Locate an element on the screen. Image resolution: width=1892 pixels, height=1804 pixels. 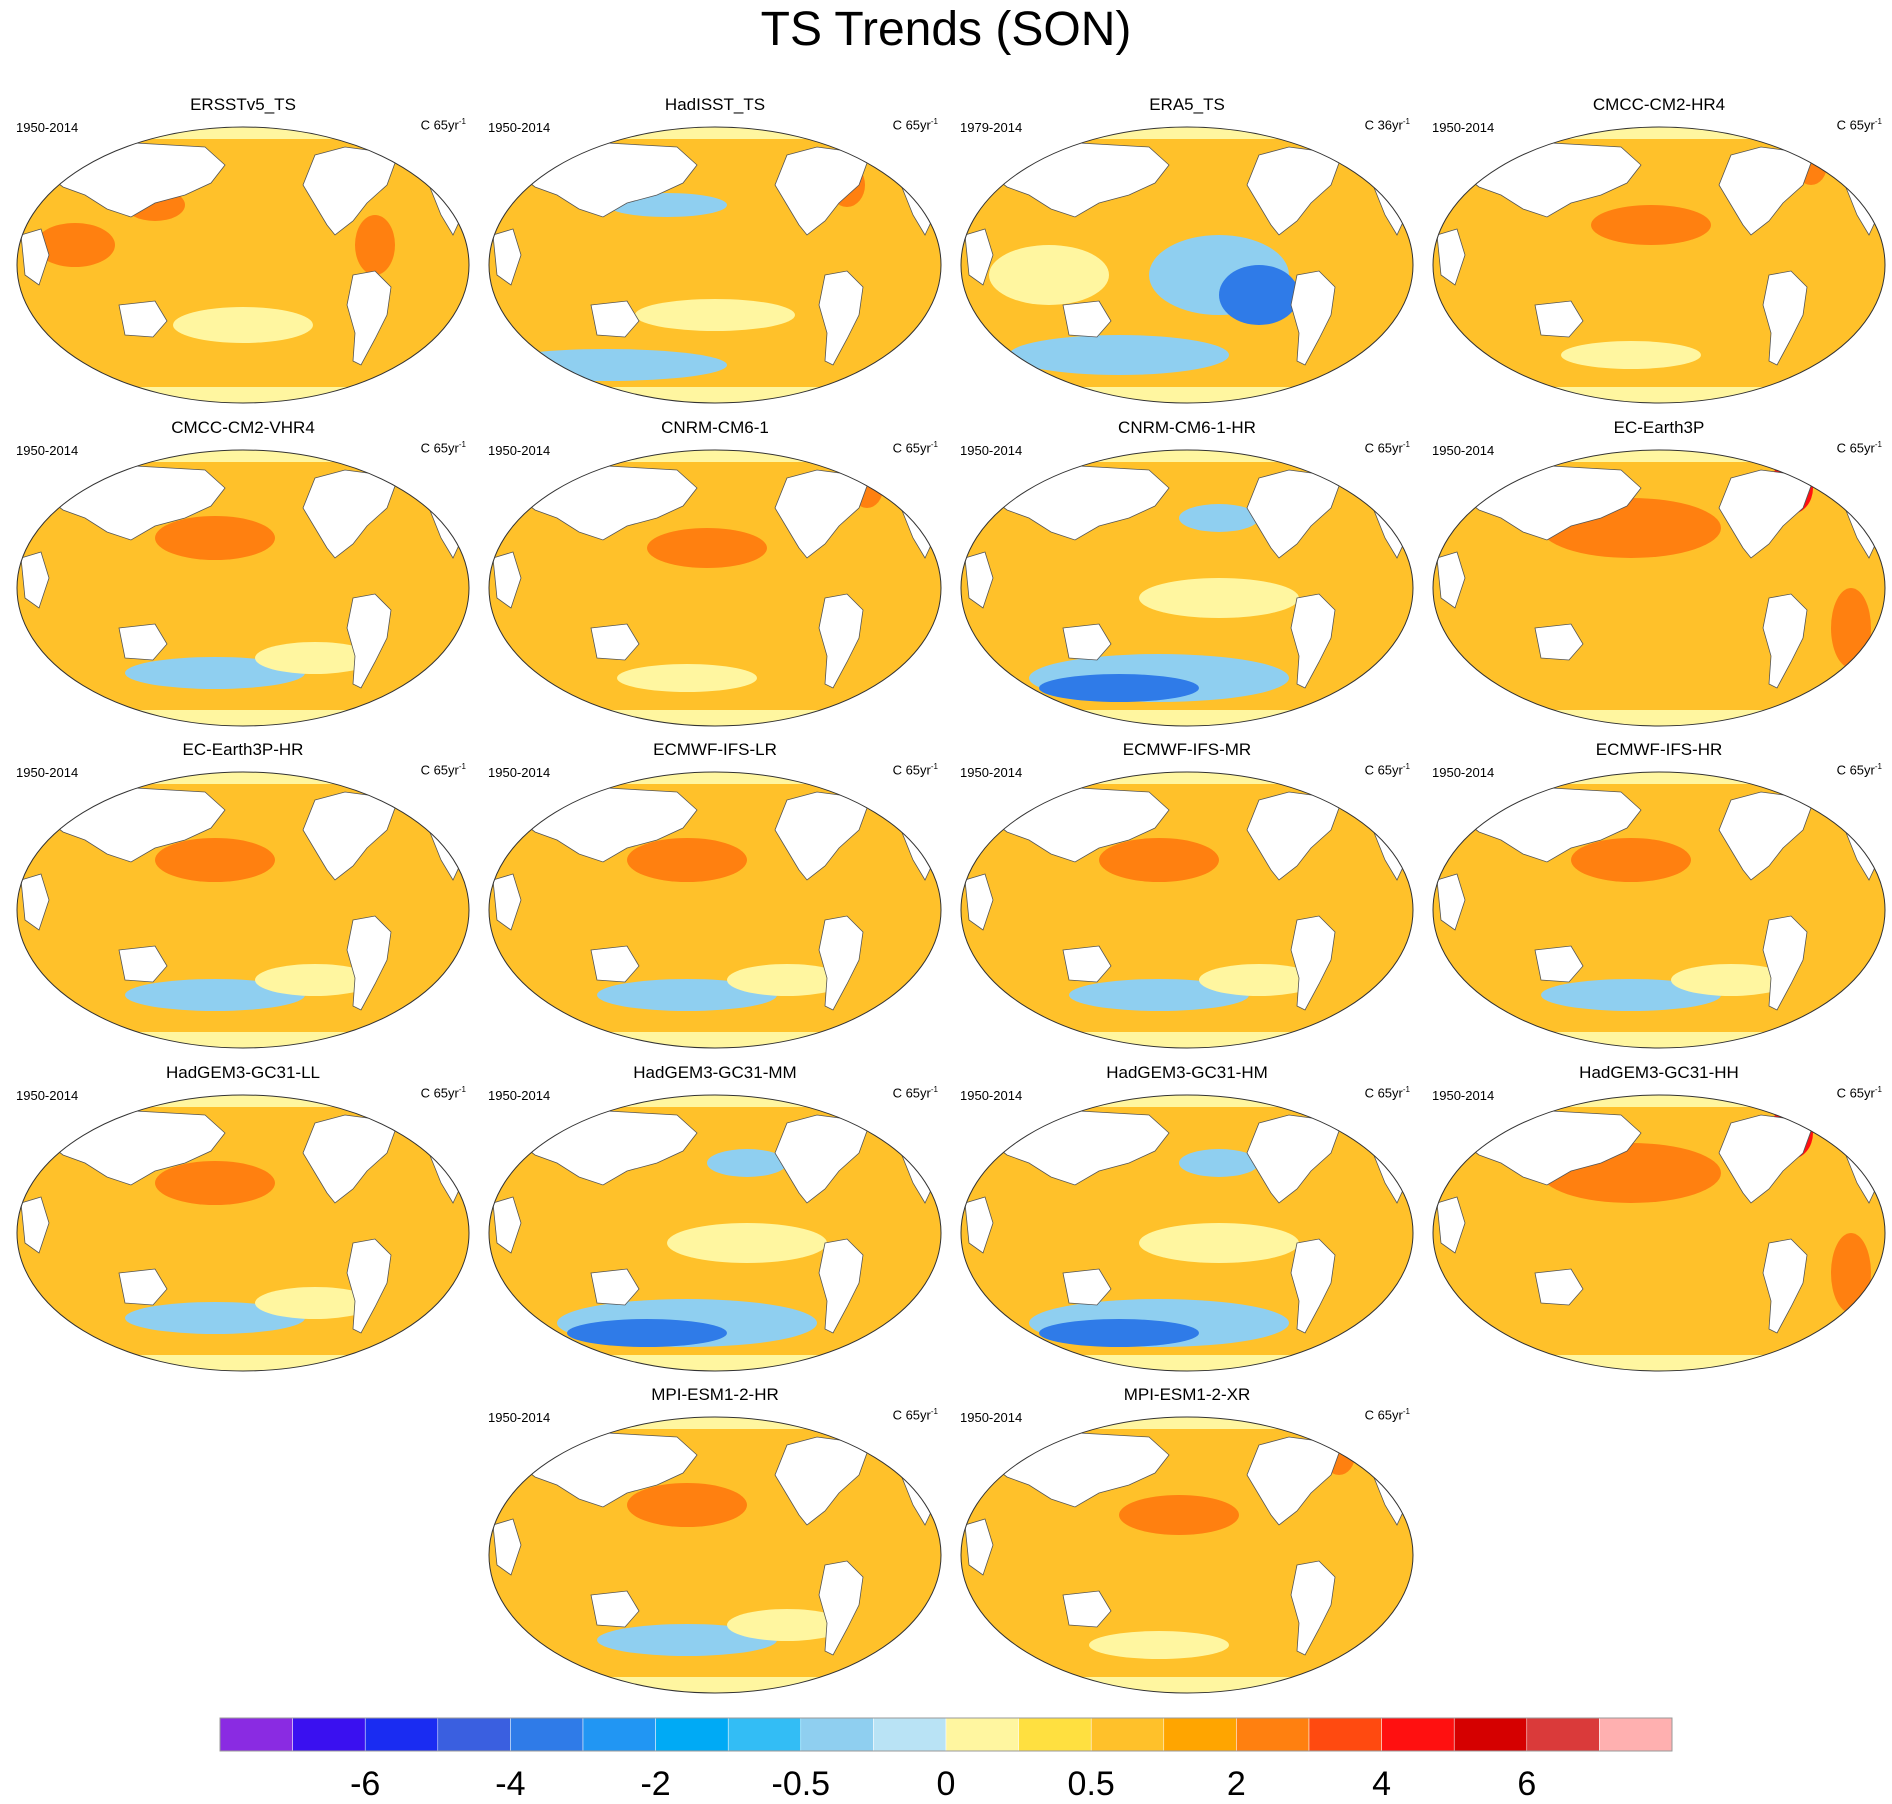
map-panel: CNRM-CM6-1 1950-2014 C 65yr-1 is located at coordinates (715, 578).